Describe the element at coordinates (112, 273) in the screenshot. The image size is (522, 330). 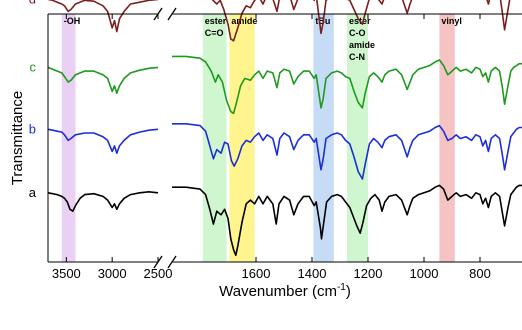
I see `x-tick-label-high-1: 3000` at that location.